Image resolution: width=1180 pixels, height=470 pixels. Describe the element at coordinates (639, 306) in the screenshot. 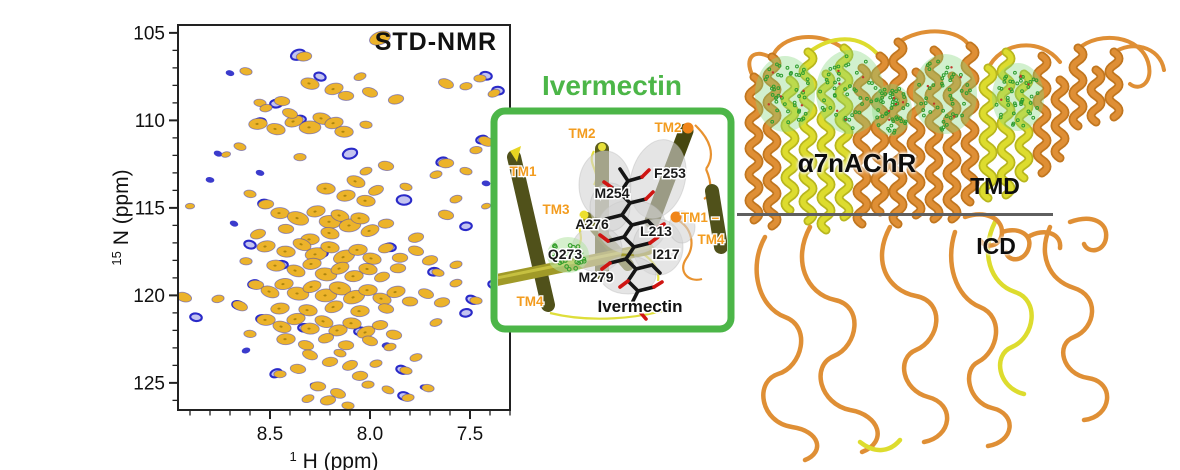

I see `inset-ligand-label: Ivermectin` at that location.